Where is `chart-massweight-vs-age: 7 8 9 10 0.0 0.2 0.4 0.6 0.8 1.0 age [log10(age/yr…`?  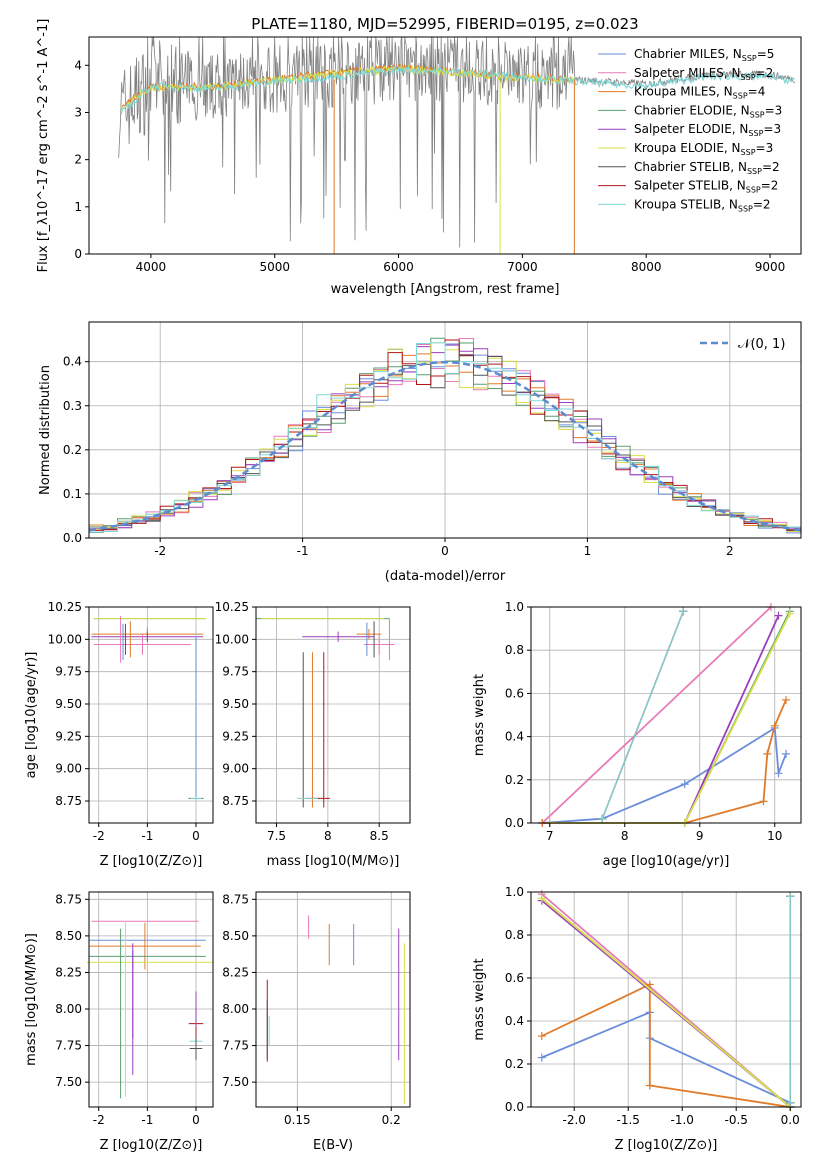
chart-massweight-vs-age: 7 8 9 10 0.0 0.2 0.4 0.6 0.8 1.0 age [log10(age/yr… is located at coordinates (637, 734).